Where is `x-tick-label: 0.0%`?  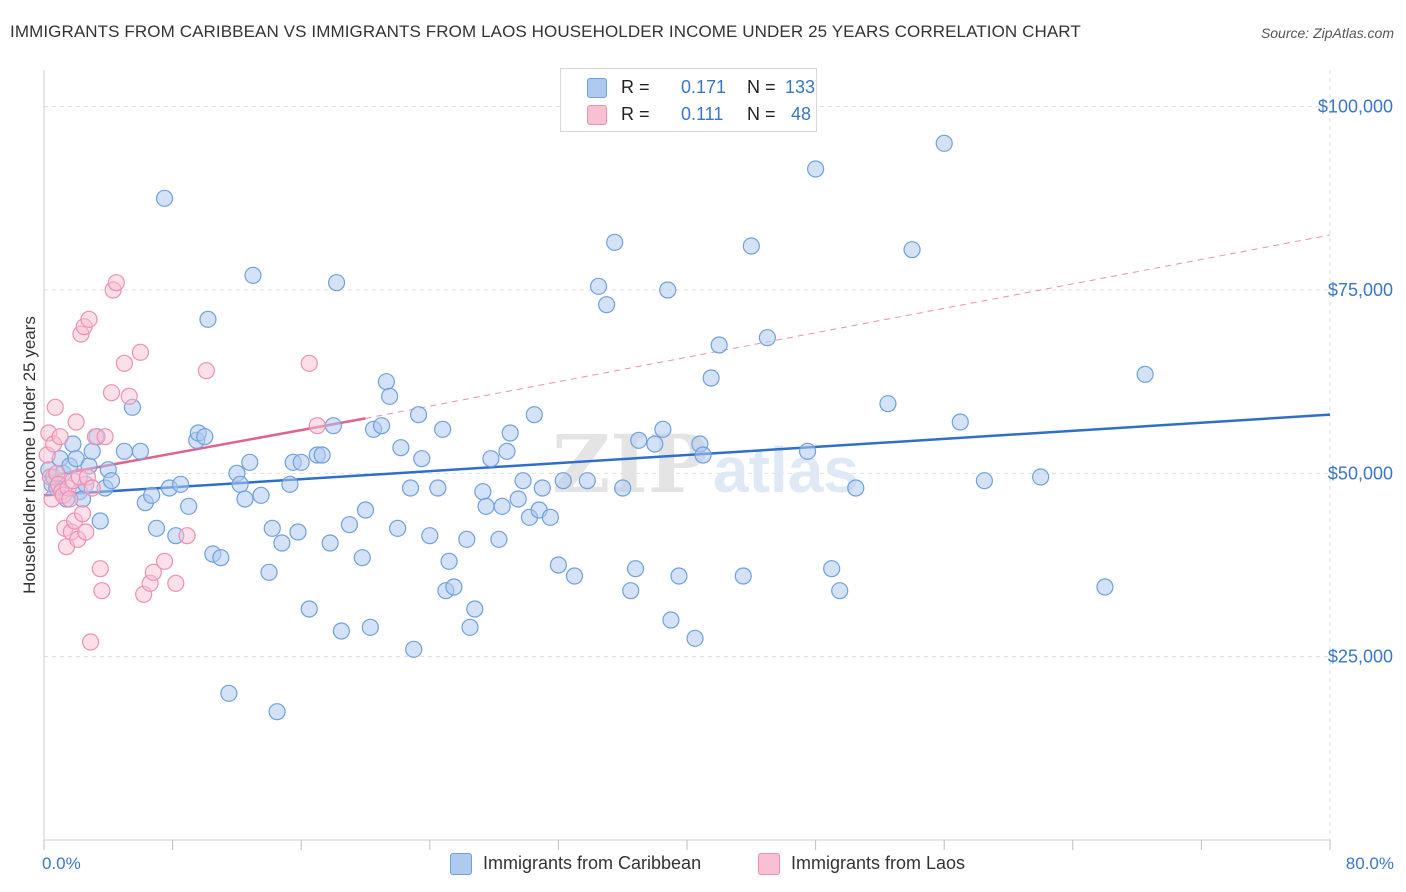
x-tick-label: 0.0% is located at coordinates (61, 863).